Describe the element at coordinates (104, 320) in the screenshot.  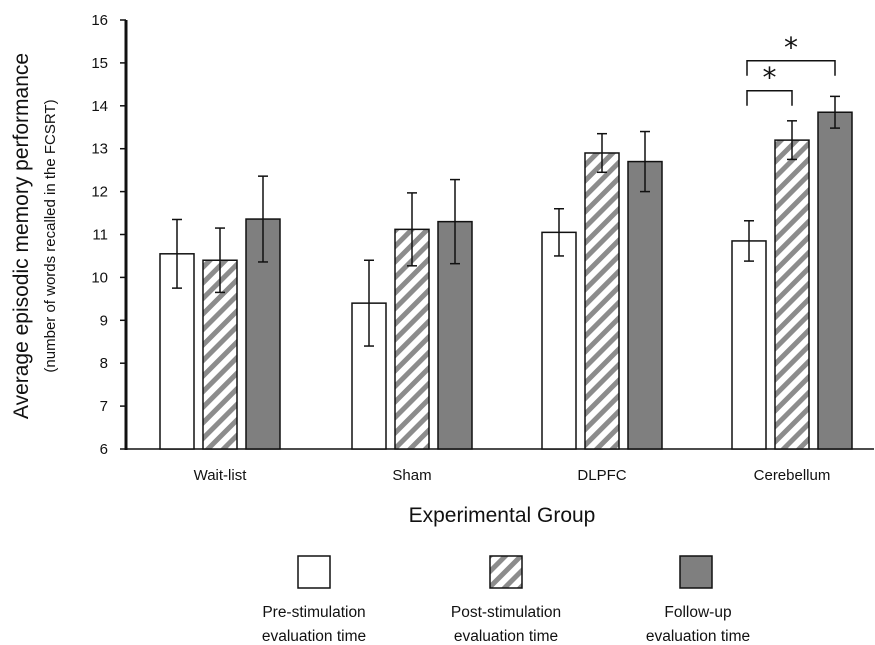
I see `y-tick-label: 9` at that location.